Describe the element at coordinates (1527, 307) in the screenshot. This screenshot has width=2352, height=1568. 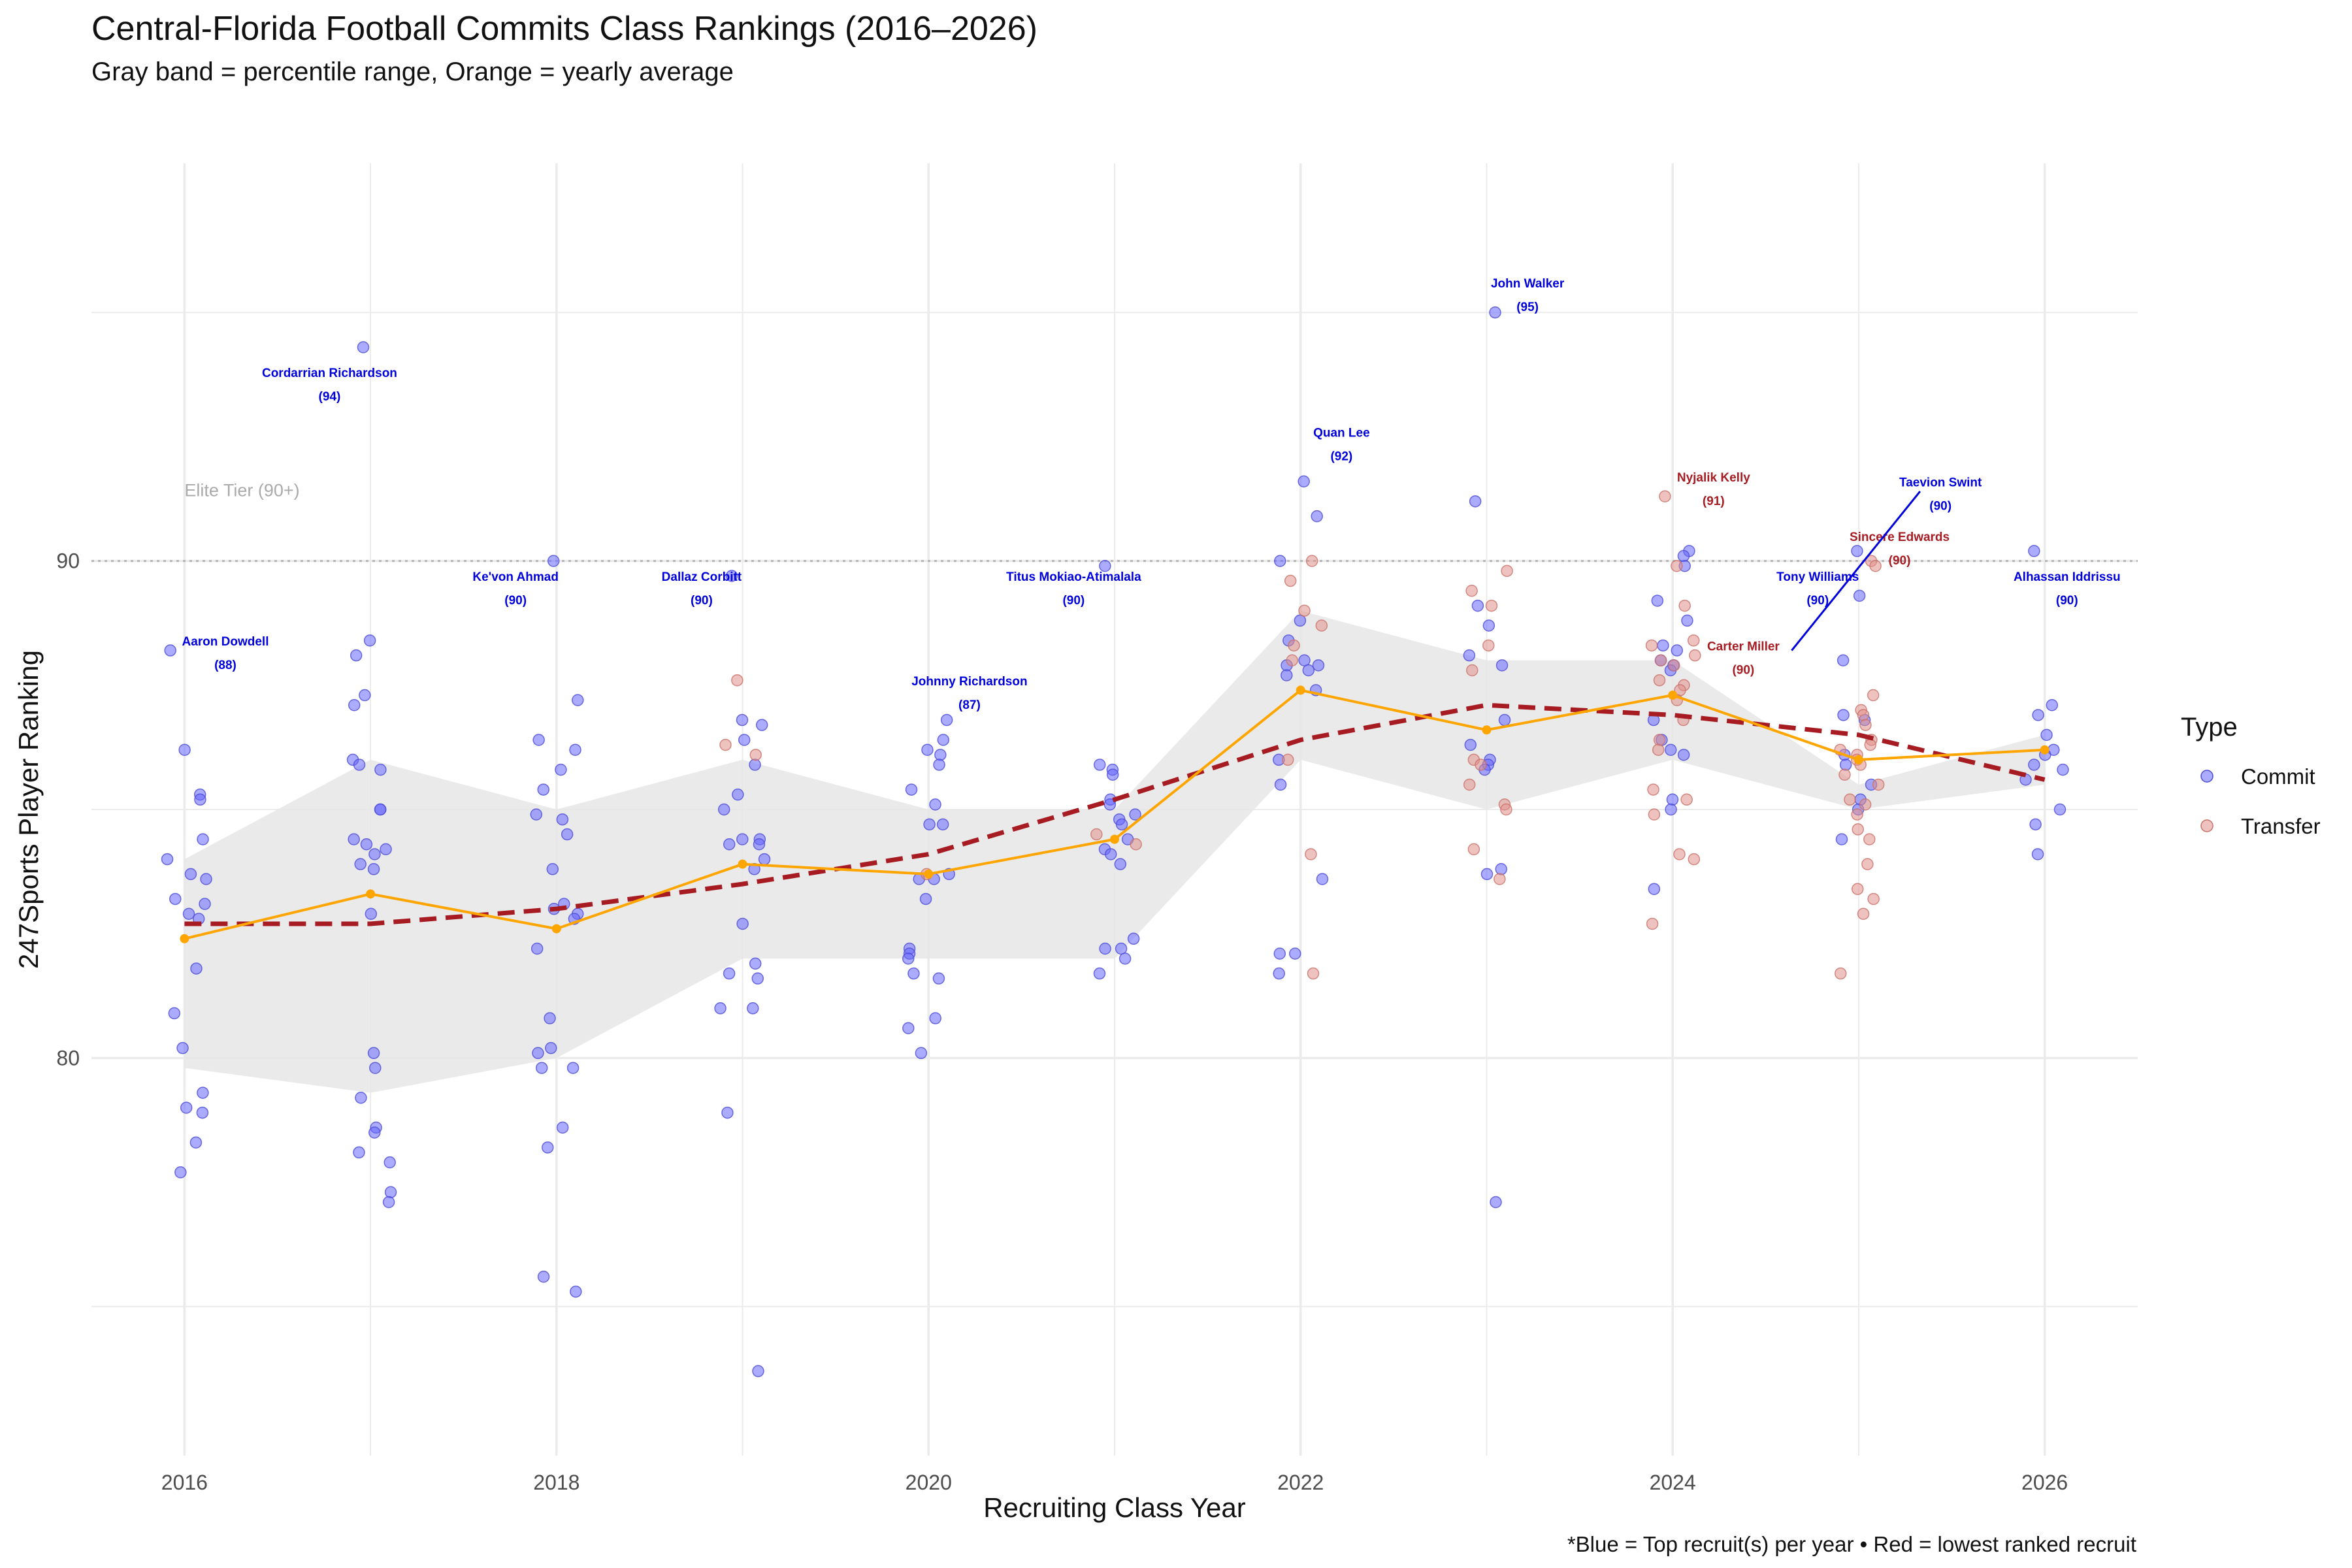
I see `annotation-score: (95)` at that location.